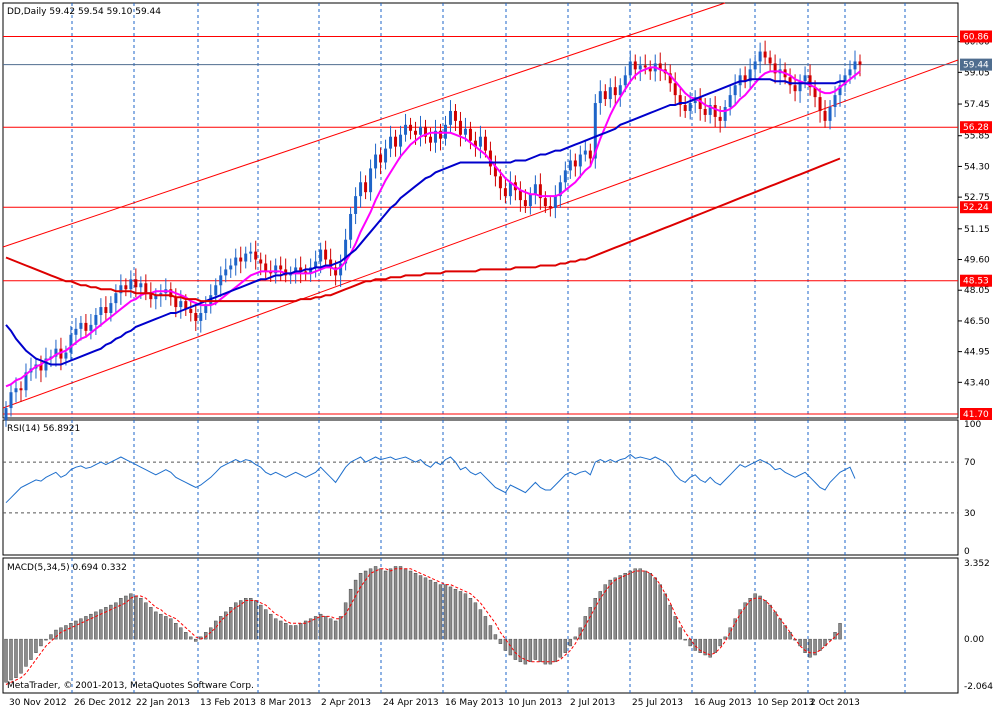 This screenshot has height=709, width=1000. Describe the element at coordinates (977, 167) in the screenshot. I see `price-tick-label: 54.30` at that location.